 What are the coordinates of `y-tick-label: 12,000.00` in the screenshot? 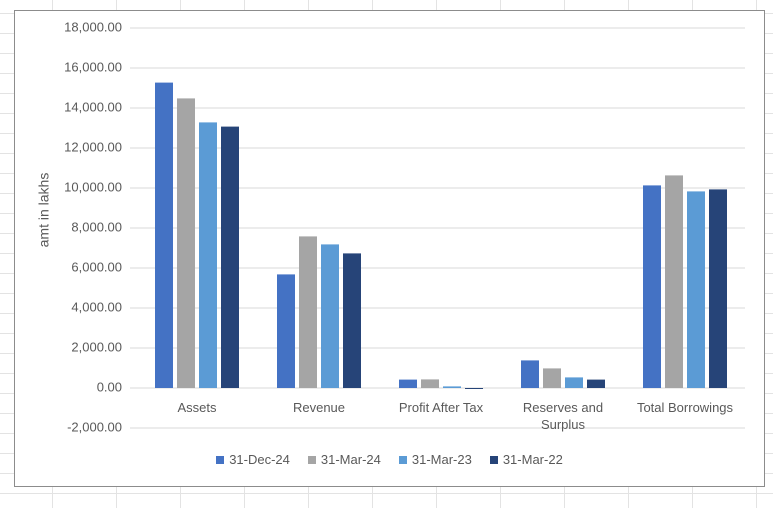 It's located at (93, 146).